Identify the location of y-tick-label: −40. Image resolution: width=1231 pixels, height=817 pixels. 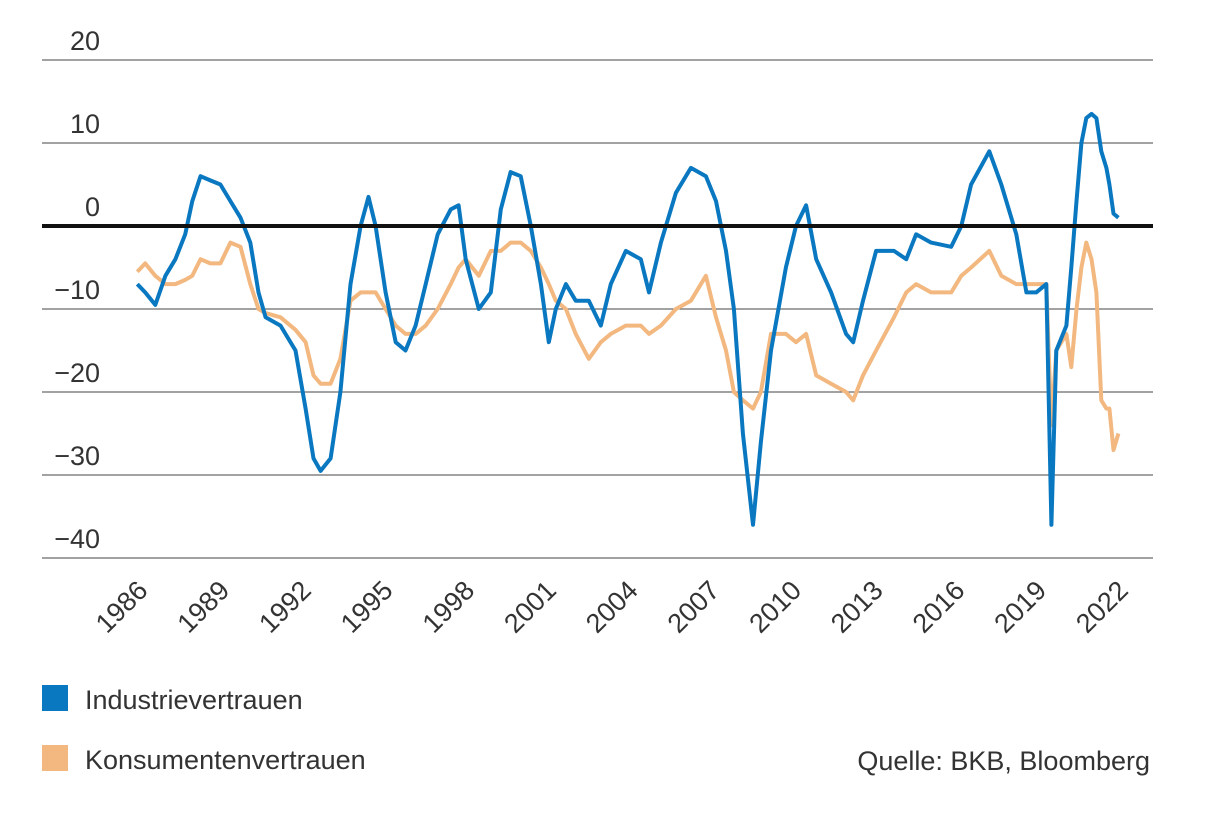
(77, 539).